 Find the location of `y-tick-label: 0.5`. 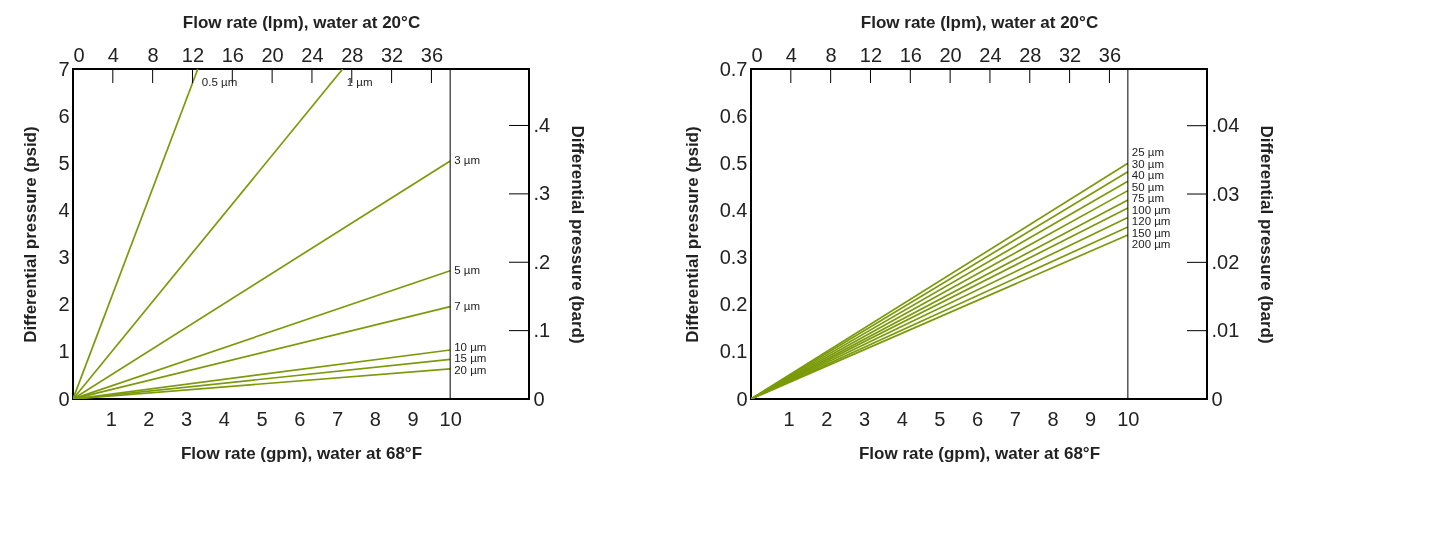

y-tick-label: 0.5 is located at coordinates (733, 162).